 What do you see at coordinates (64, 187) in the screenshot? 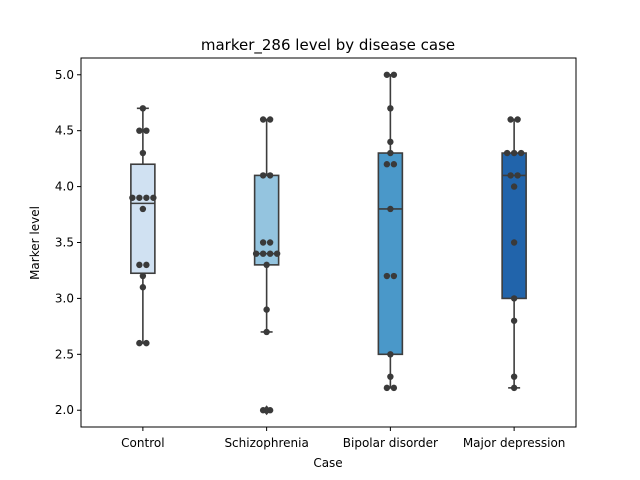
I see `y-tick-label: 4.0` at bounding box center [64, 187].